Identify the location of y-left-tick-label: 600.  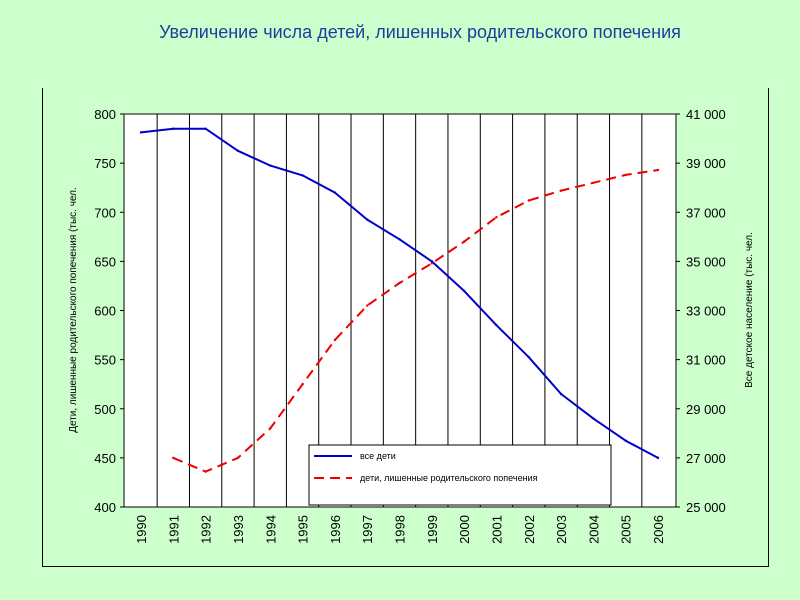
(105, 311).